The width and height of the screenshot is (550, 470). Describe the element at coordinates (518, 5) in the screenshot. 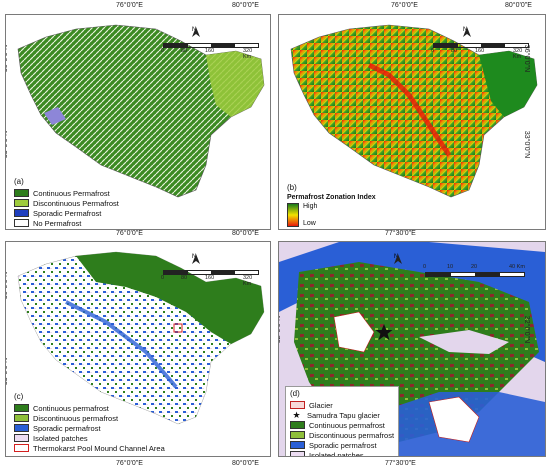

I see `lon-label-b-80: 80°0'0"E` at that location.